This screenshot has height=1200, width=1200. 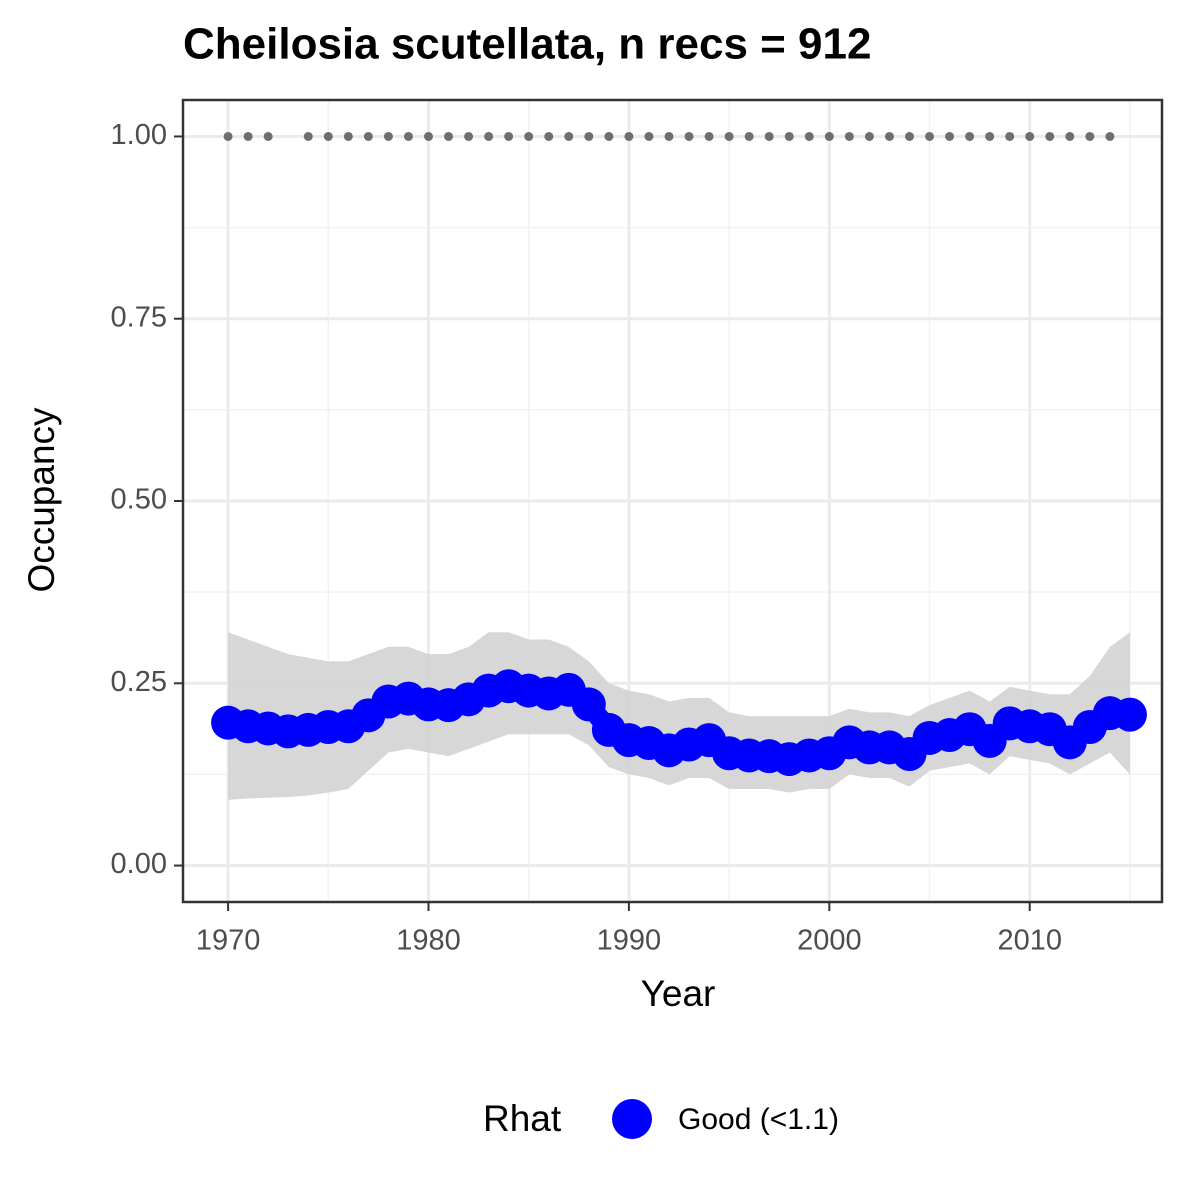 I want to click on chart-title: Cheilosia scutellata, n recs = 912, so click(x=527, y=44).